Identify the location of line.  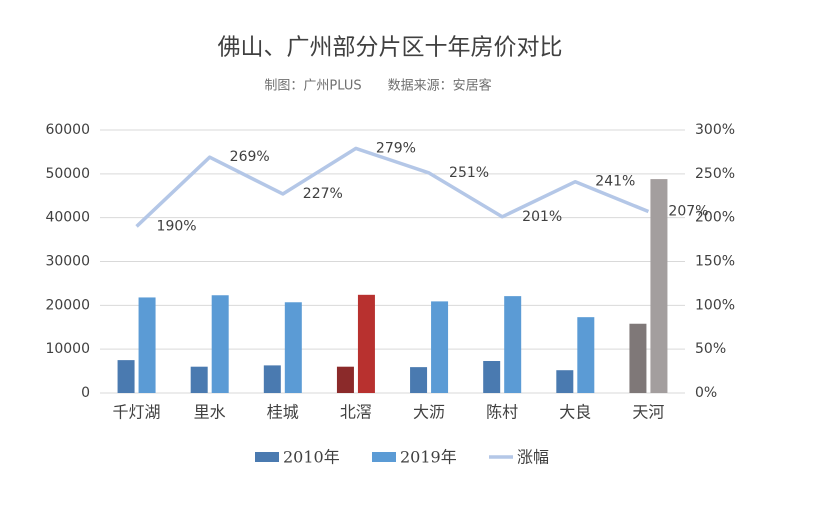
(392, 187).